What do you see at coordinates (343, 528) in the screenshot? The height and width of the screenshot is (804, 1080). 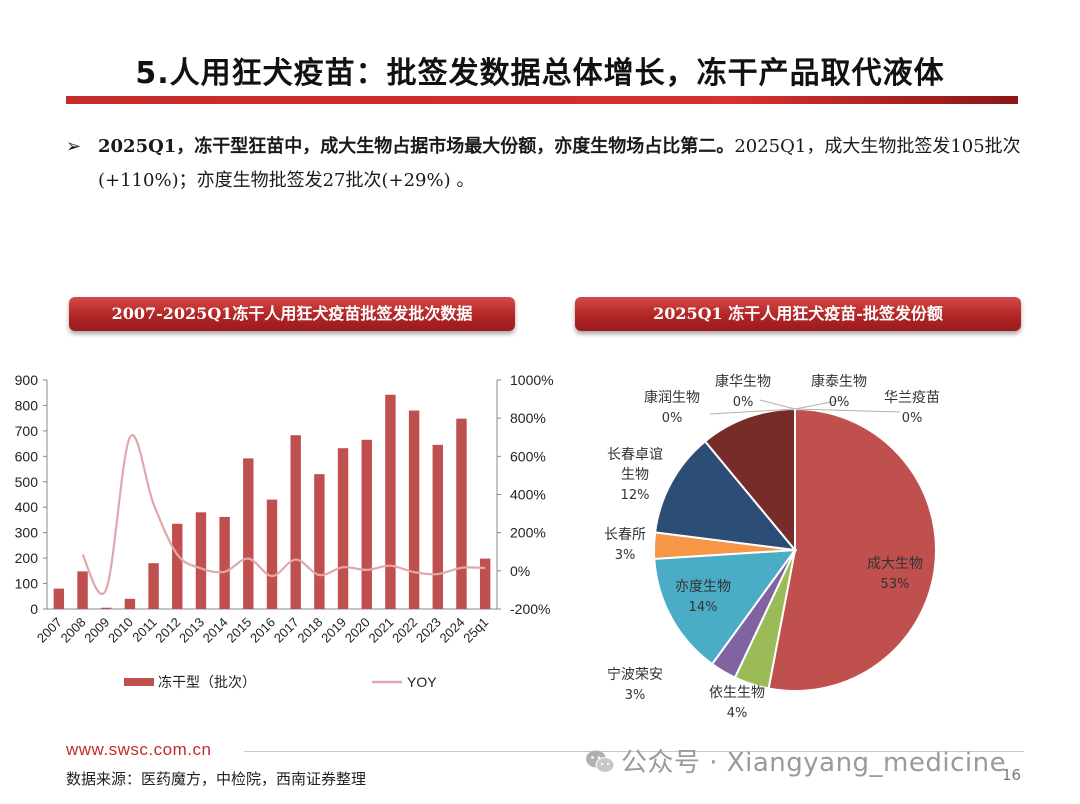 I see `bar-2019` at bounding box center [343, 528].